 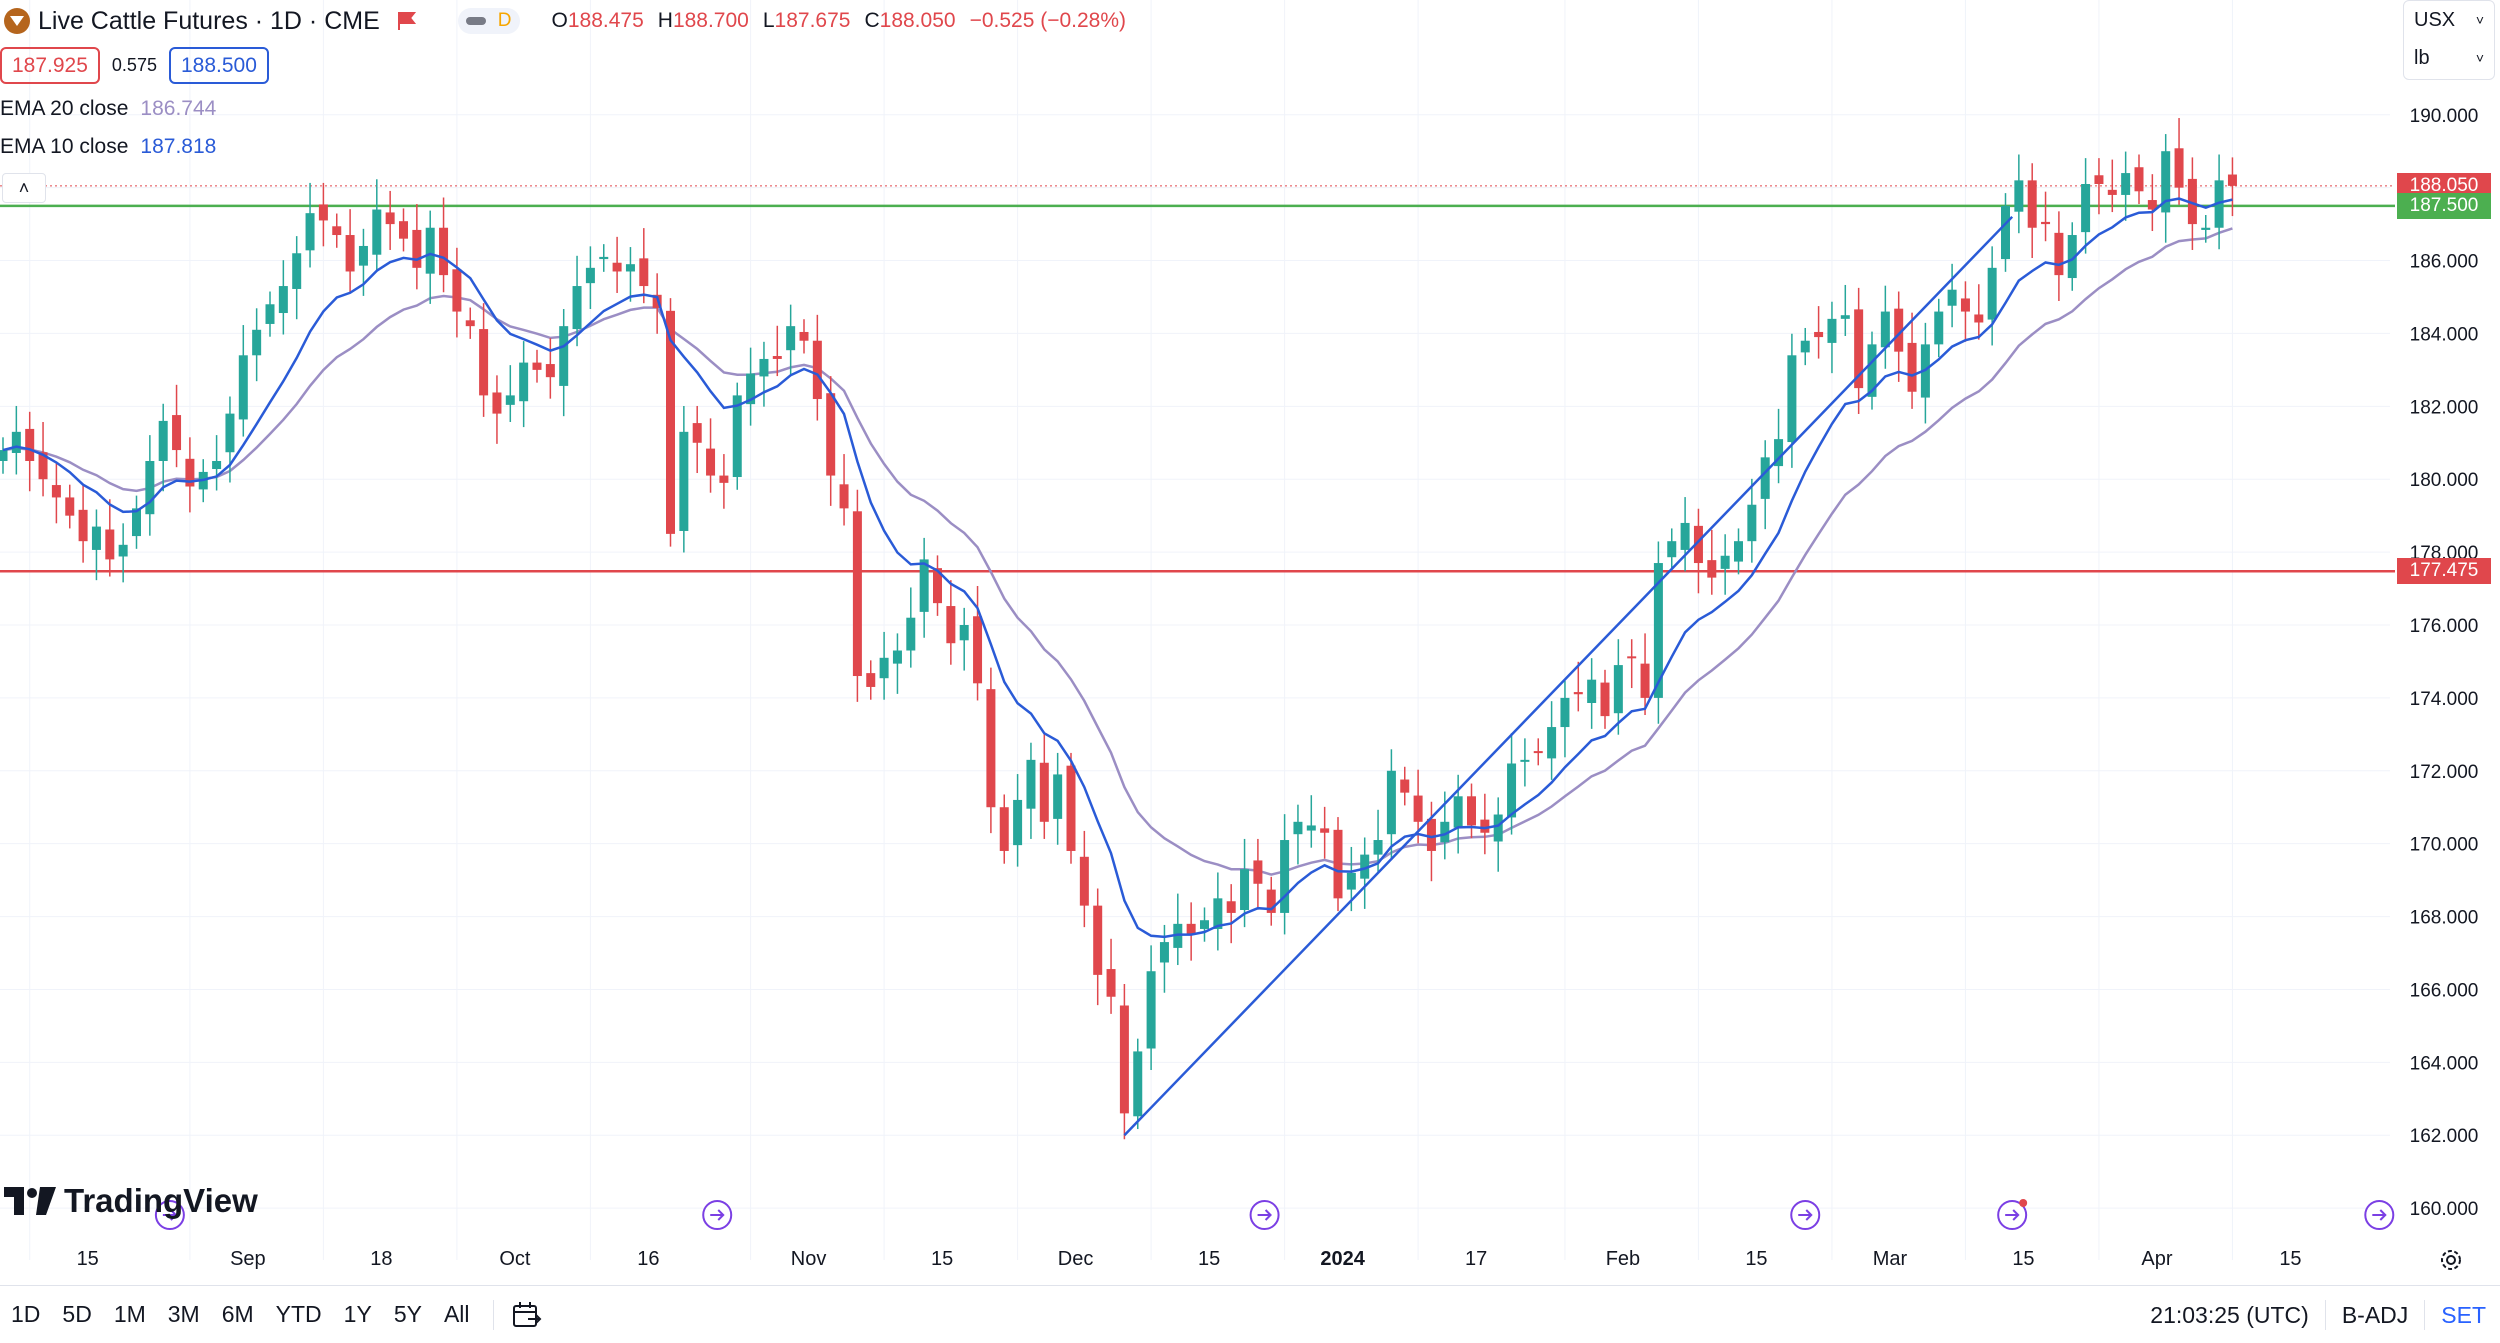 What do you see at coordinates (237, 1314) in the screenshot?
I see `timeframe-6m-button: 6M` at bounding box center [237, 1314].